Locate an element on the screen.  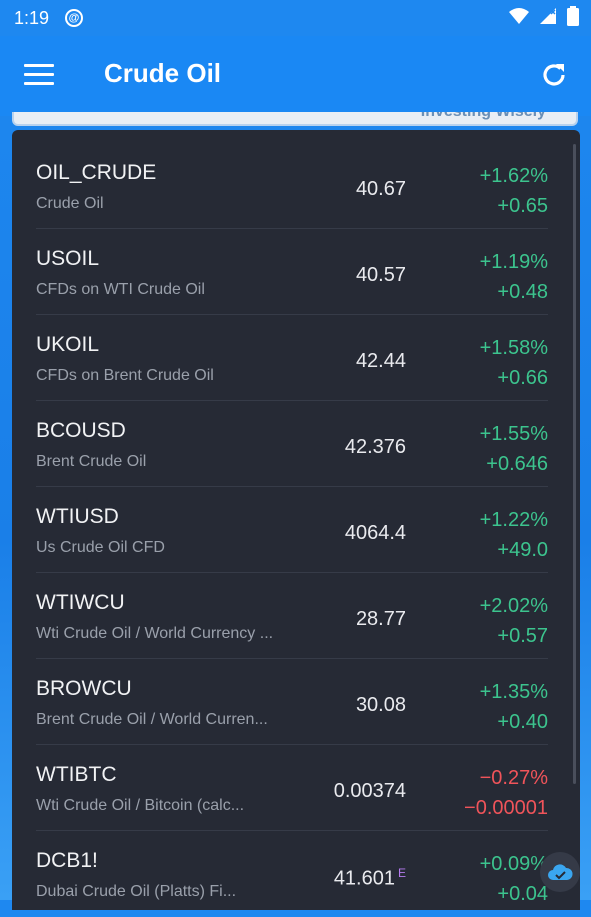
price: 42.376 is located at coordinates (375, 447).